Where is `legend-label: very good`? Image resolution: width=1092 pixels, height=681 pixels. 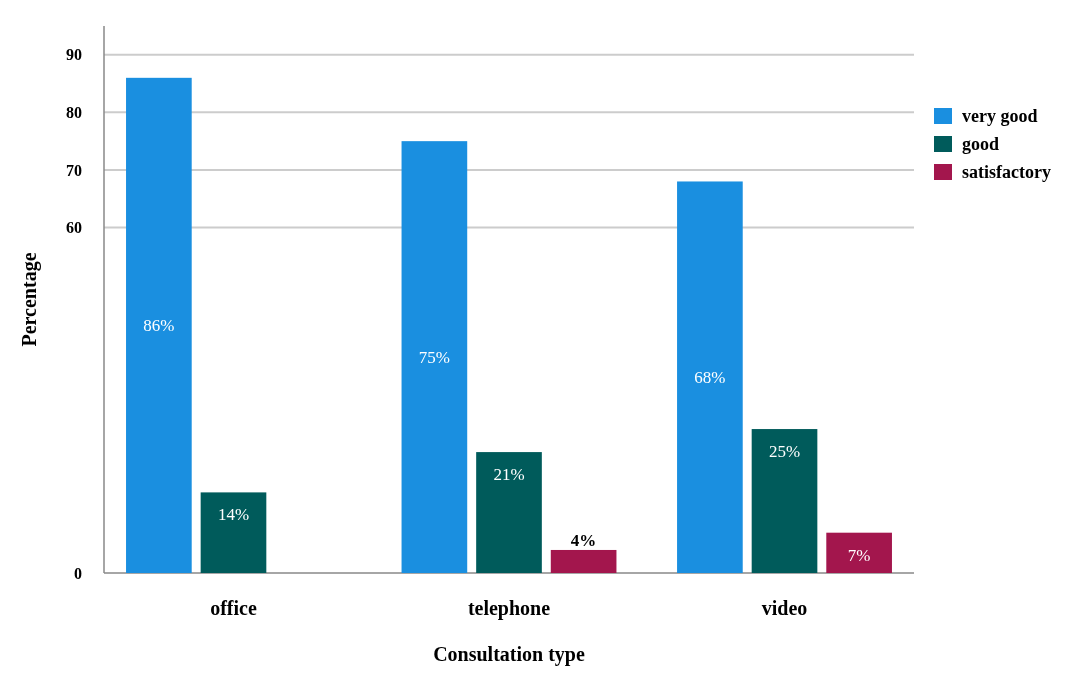 legend-label: very good is located at coordinates (1000, 116).